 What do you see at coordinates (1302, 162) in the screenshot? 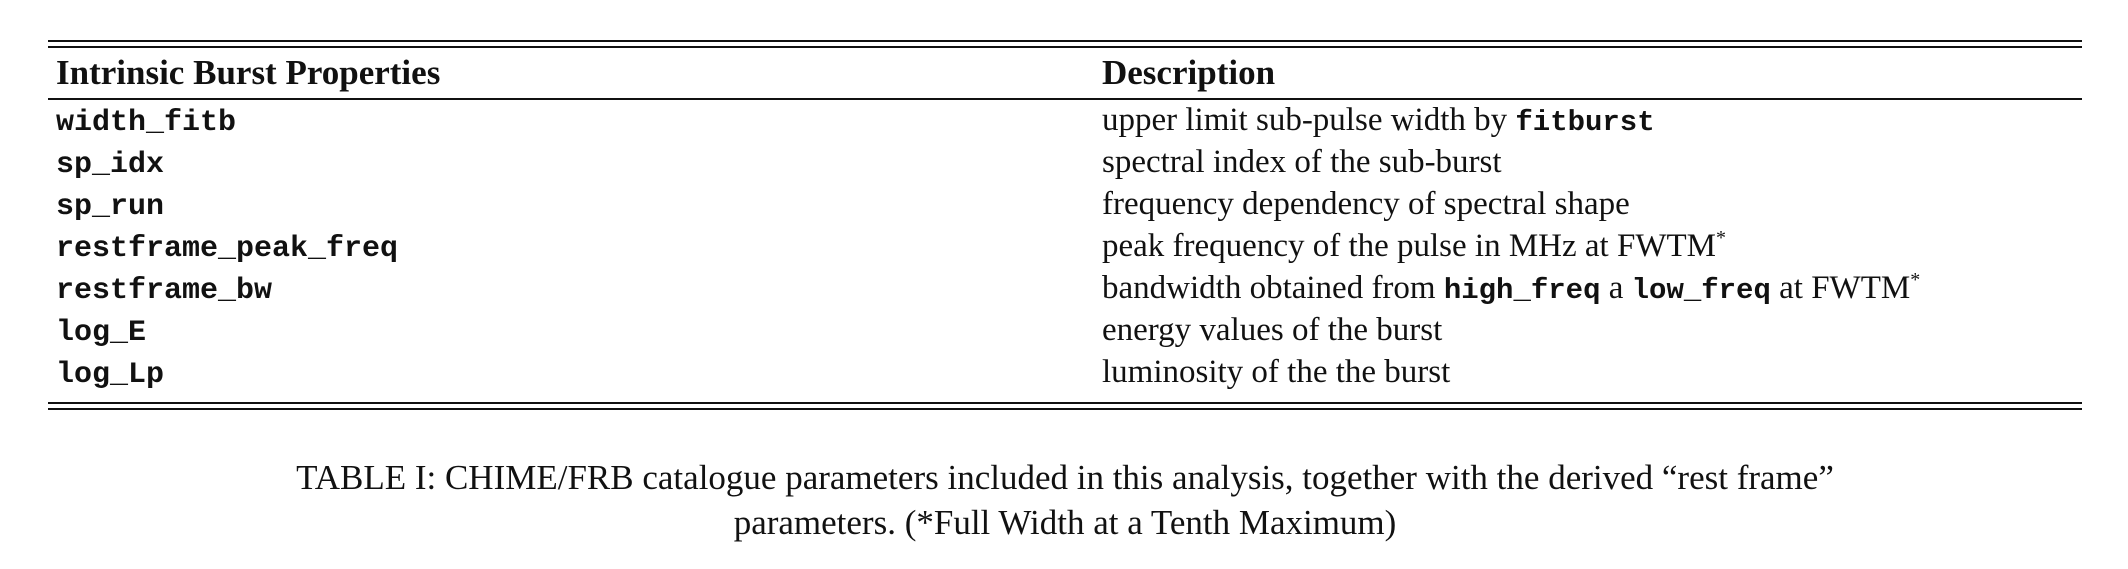
I see `description-text: spectral index of the sub-burst` at bounding box center [1302, 162].